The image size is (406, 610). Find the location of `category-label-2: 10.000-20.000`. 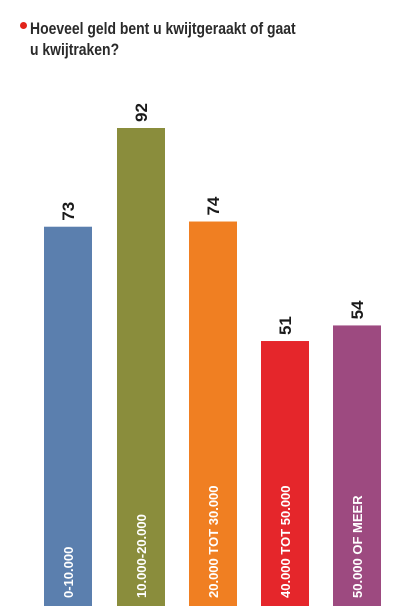

category-label-2: 10.000-20.000 is located at coordinates (141, 556).